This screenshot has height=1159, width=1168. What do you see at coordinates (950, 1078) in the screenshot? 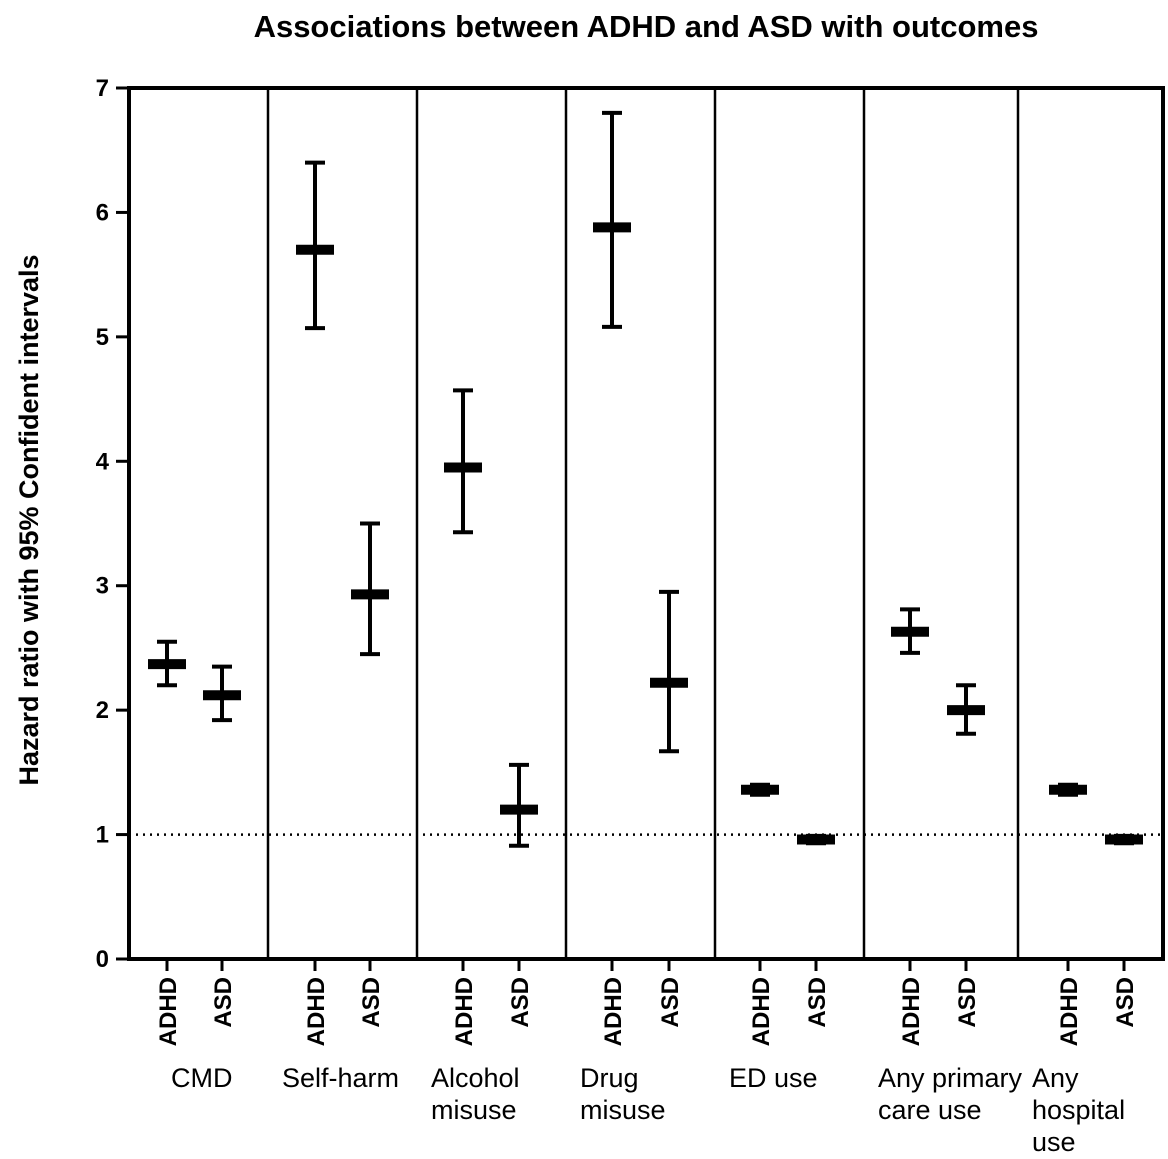
I see `group-label: Any primary` at bounding box center [950, 1078].